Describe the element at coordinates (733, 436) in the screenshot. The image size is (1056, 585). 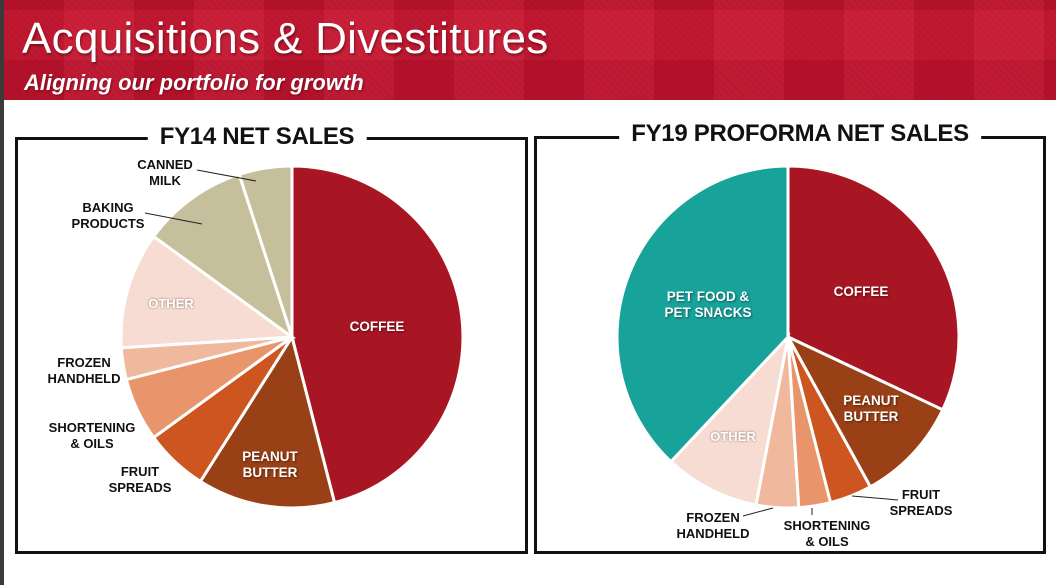
I see `fy19-label-other: OTHER` at that location.